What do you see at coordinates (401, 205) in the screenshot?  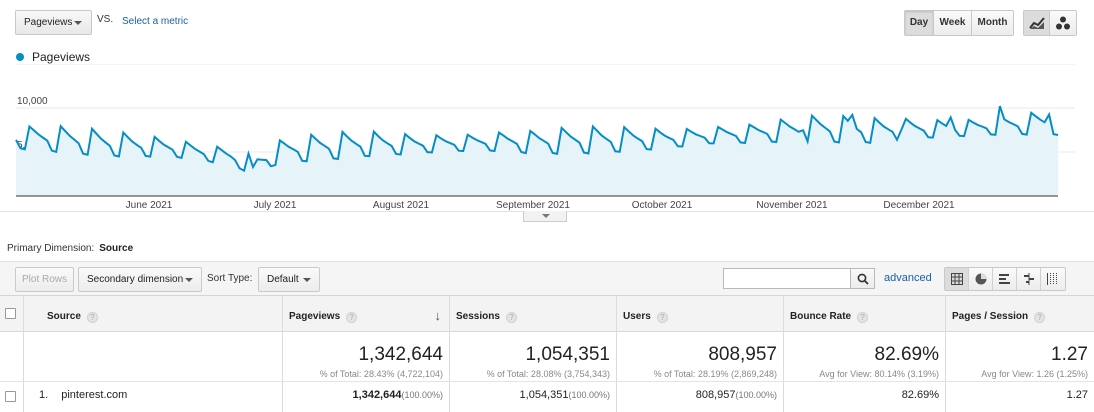 I see `x-tick-label: August 2021` at bounding box center [401, 205].